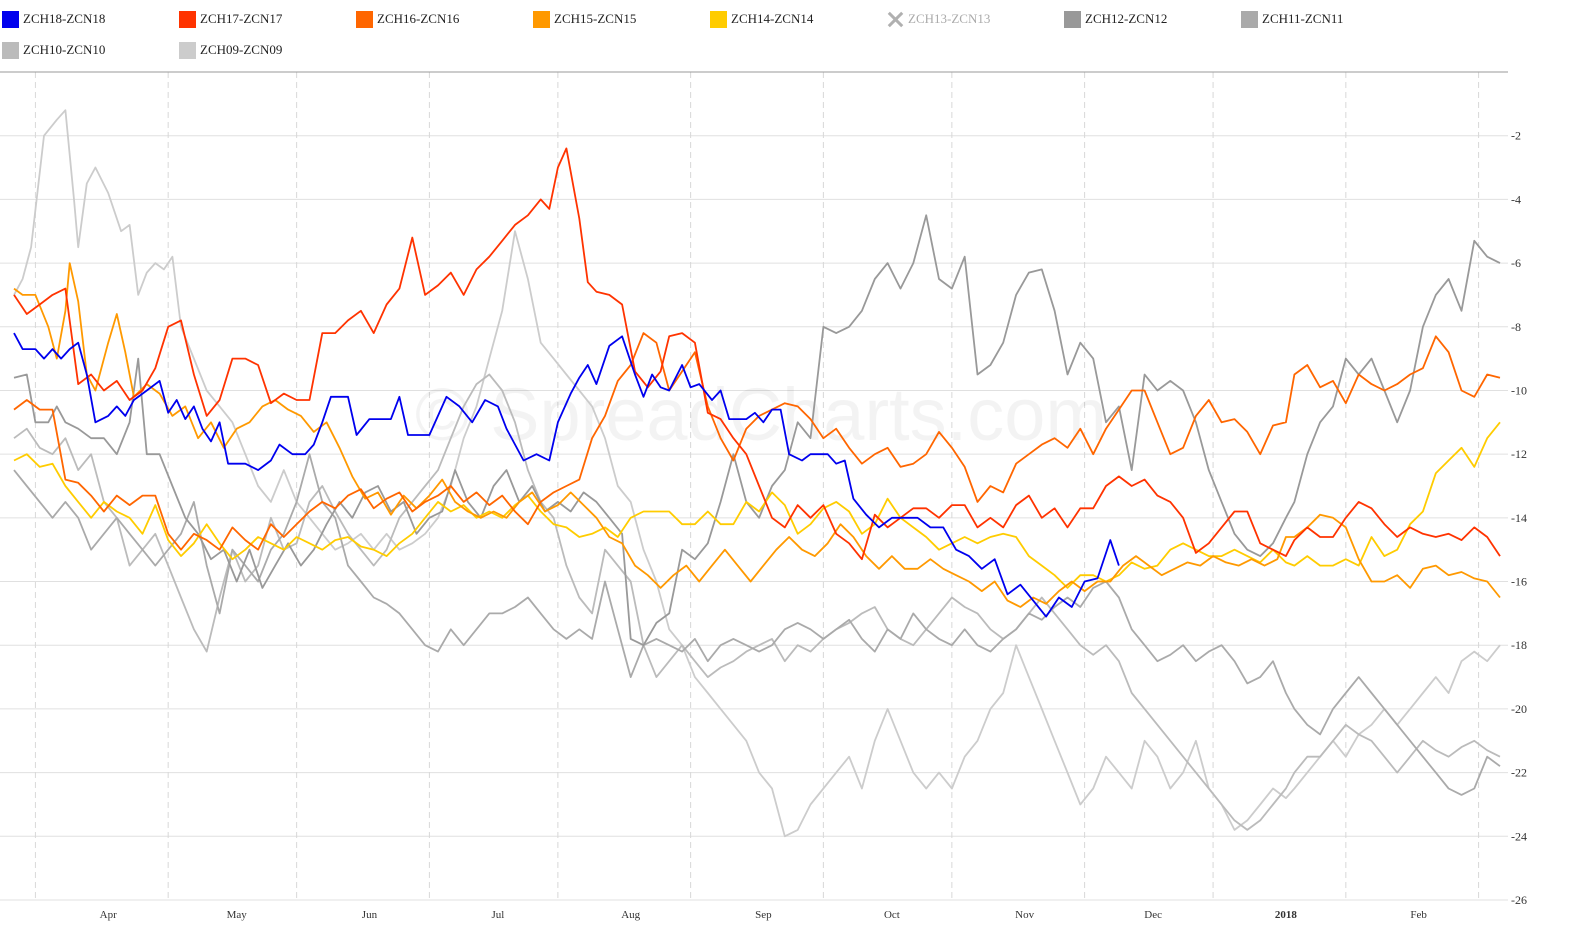 Image resolution: width=1570 pixels, height=938 pixels. I want to click on x-tick-label: Sep, so click(763, 915).